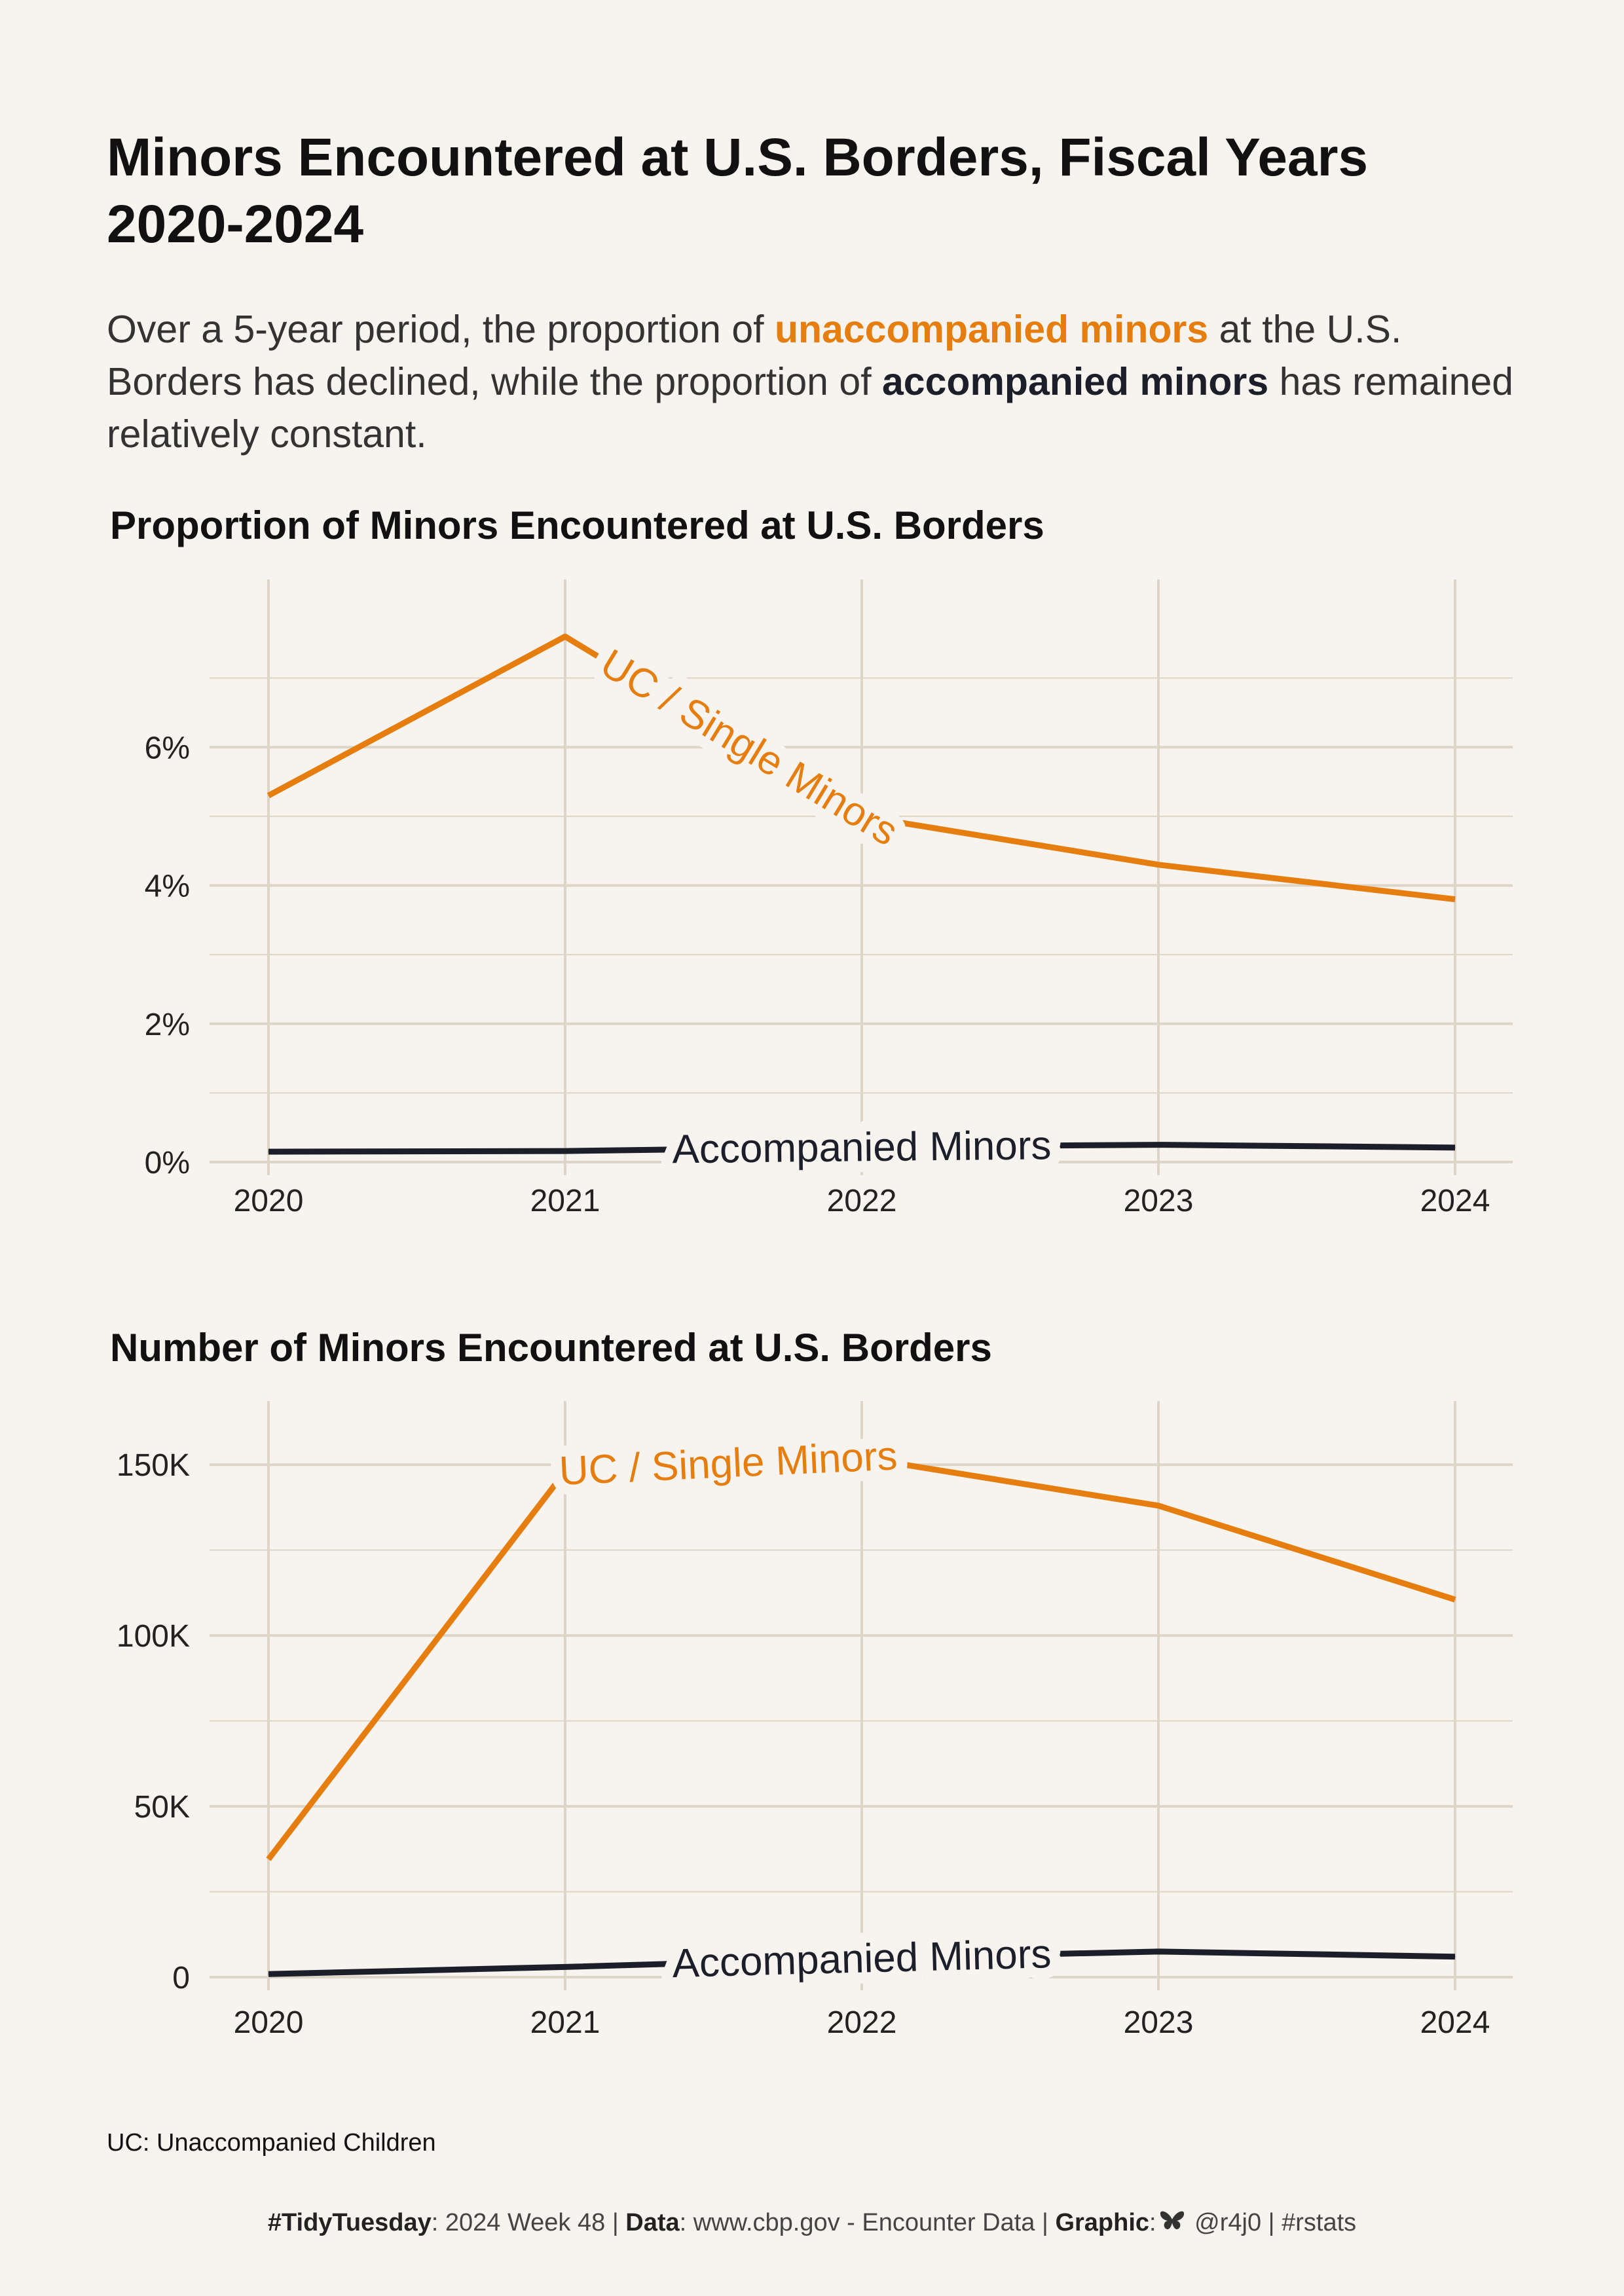  What do you see at coordinates (181, 1978) in the screenshot?
I see `y-tick-label: 0` at bounding box center [181, 1978].